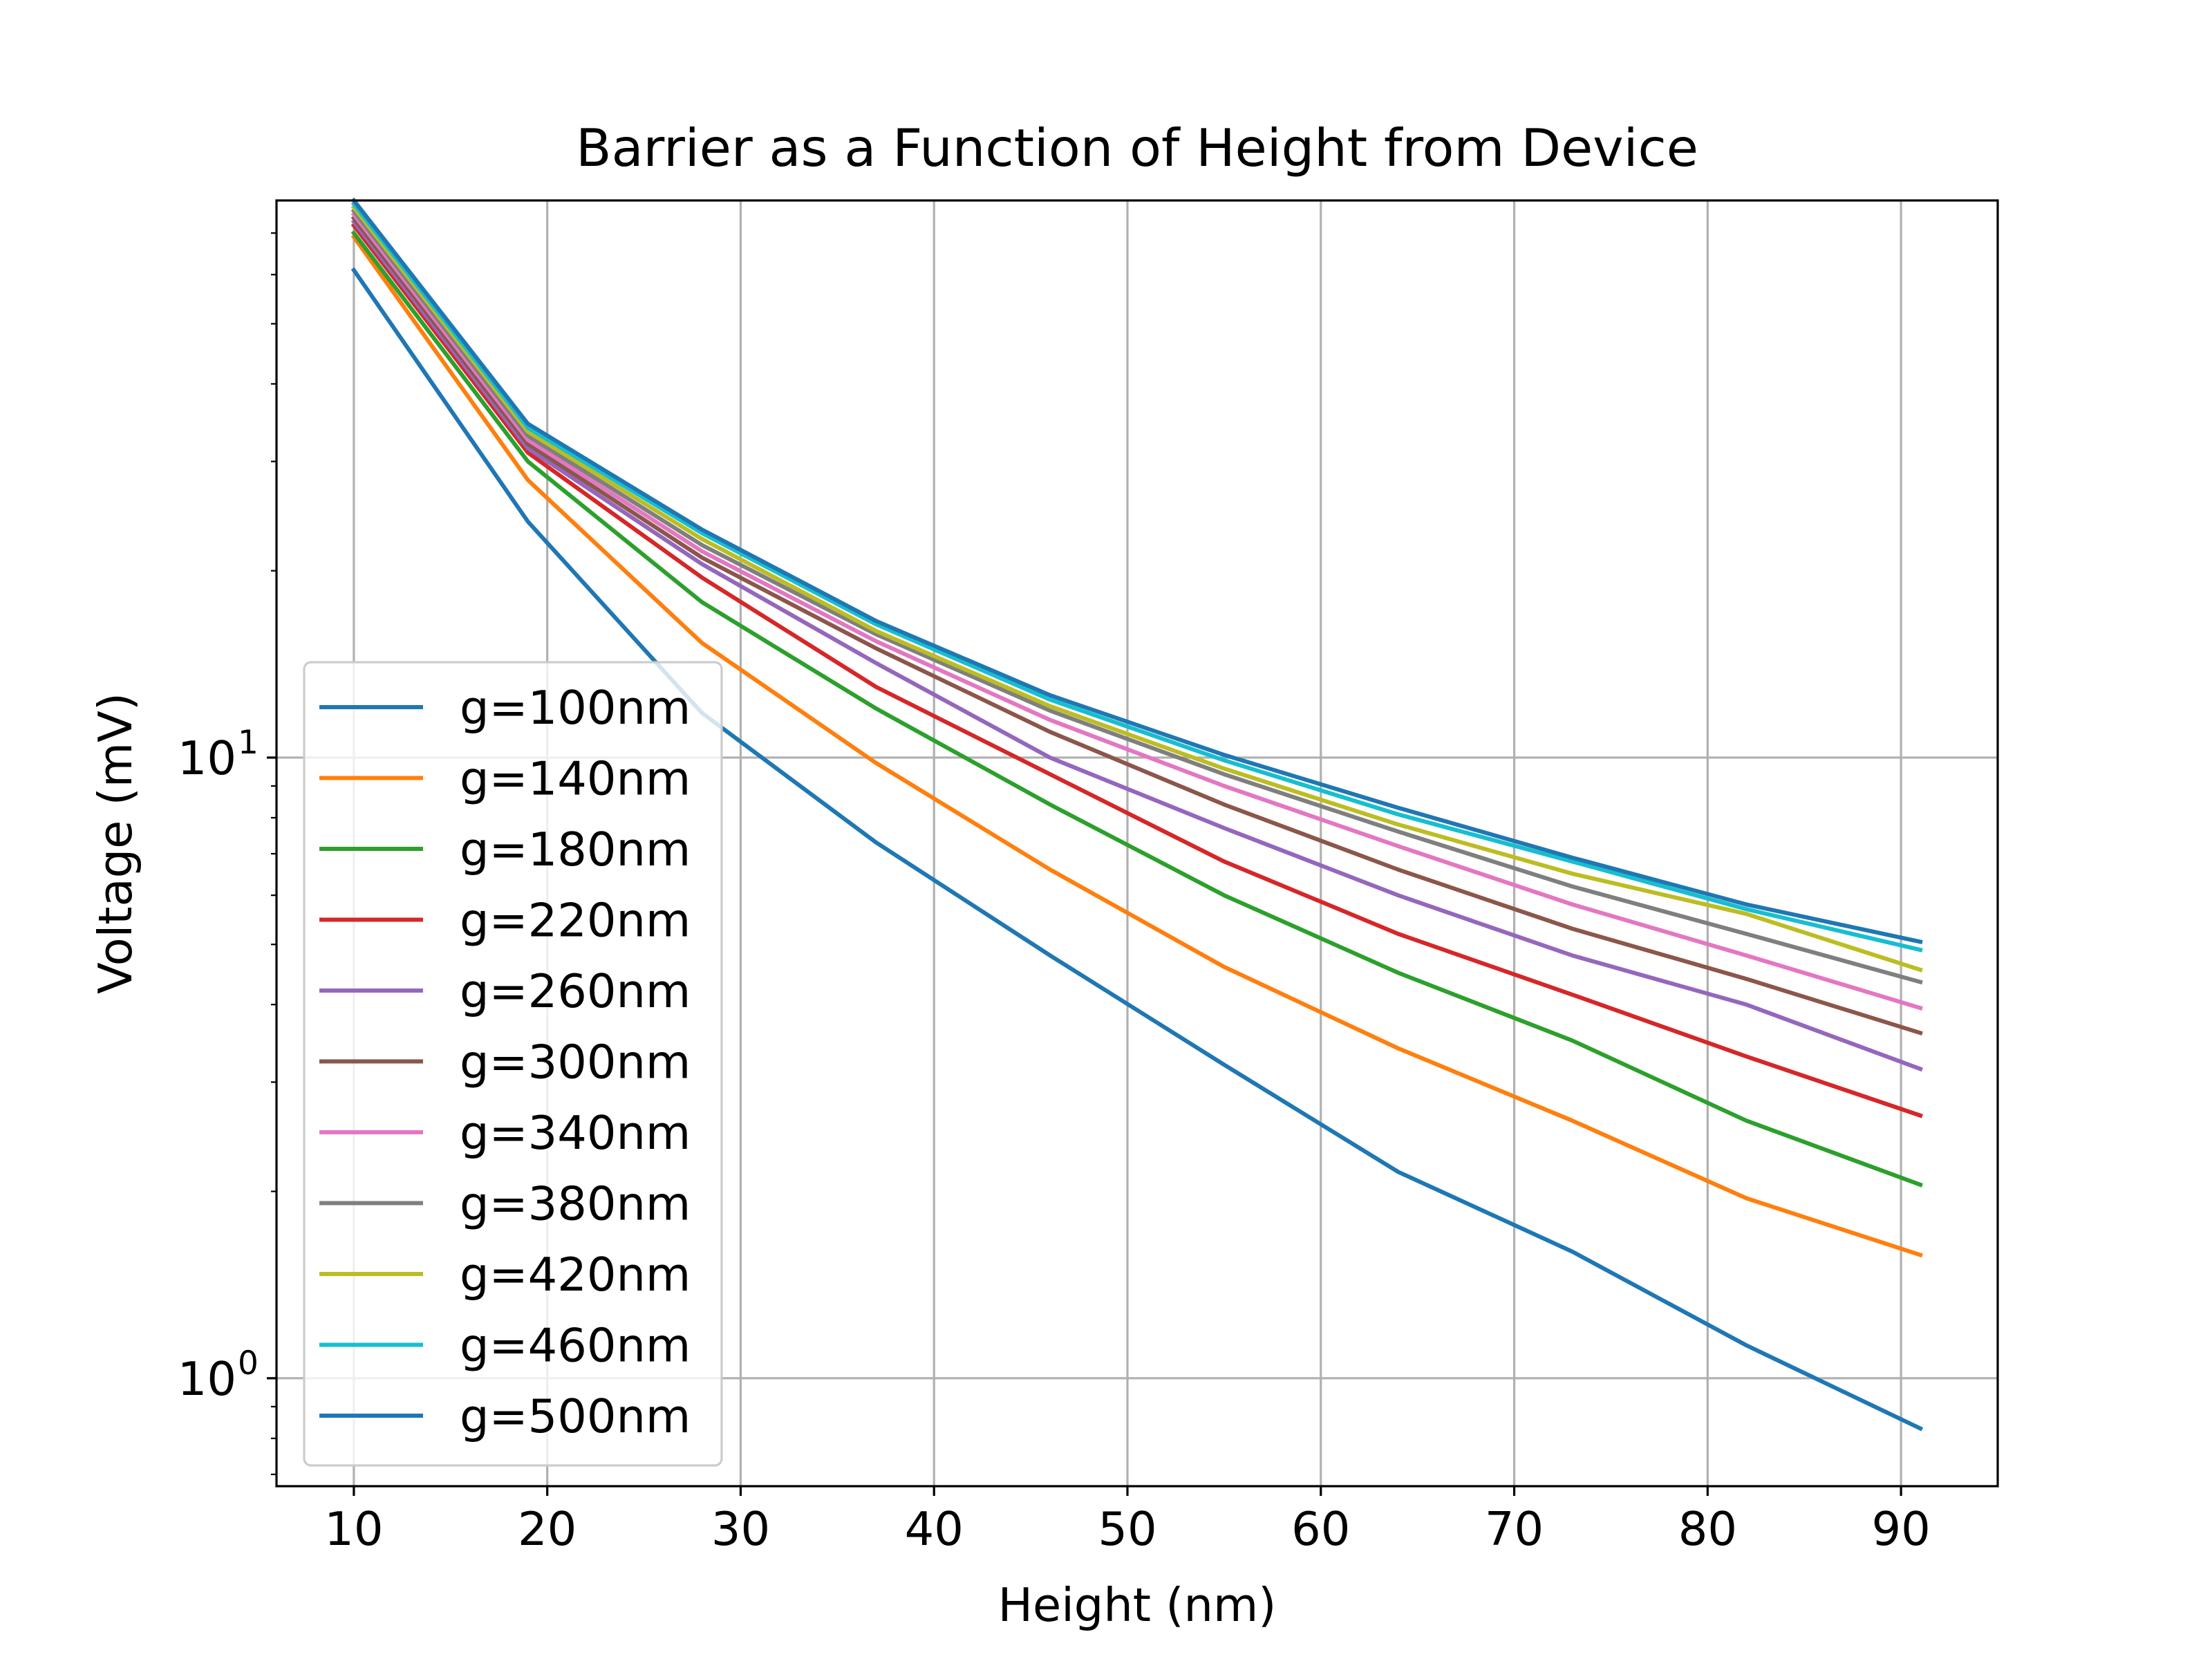 Image resolution: width=2212 pixels, height=1659 pixels. Describe the element at coordinates (575, 1133) in the screenshot. I see `legend-label: g=340nm` at that location.